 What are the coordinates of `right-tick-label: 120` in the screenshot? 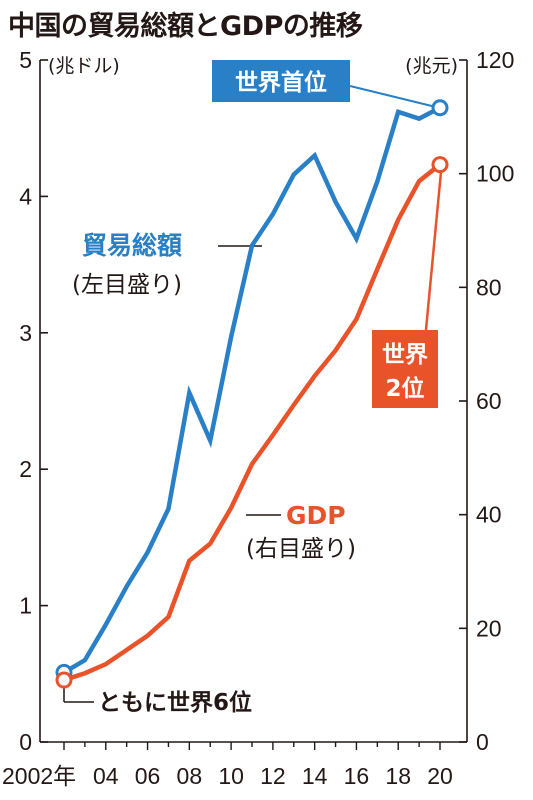 It's located at (495, 60).